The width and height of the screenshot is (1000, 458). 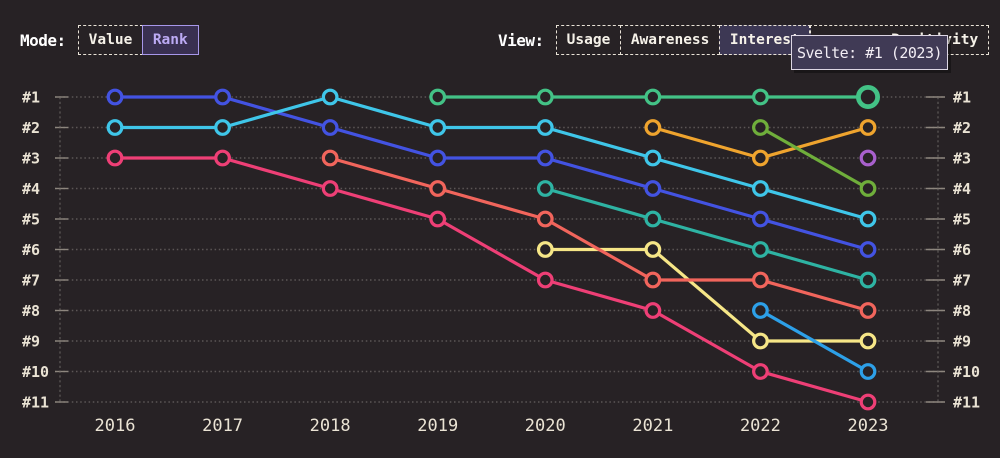 What do you see at coordinates (868, 402) in the screenshot?
I see `point-pink-2023` at bounding box center [868, 402].